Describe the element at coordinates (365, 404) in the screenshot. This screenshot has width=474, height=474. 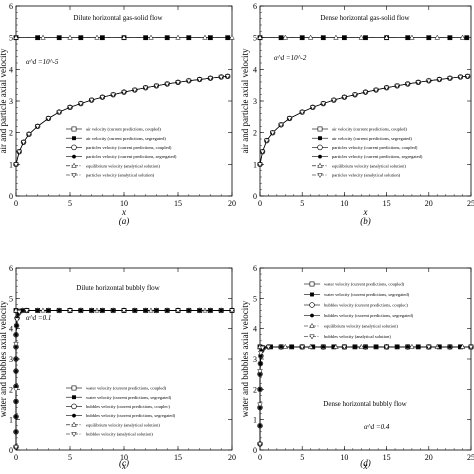
I see `chart-title: Dense horizontal bubbly flow` at that location.